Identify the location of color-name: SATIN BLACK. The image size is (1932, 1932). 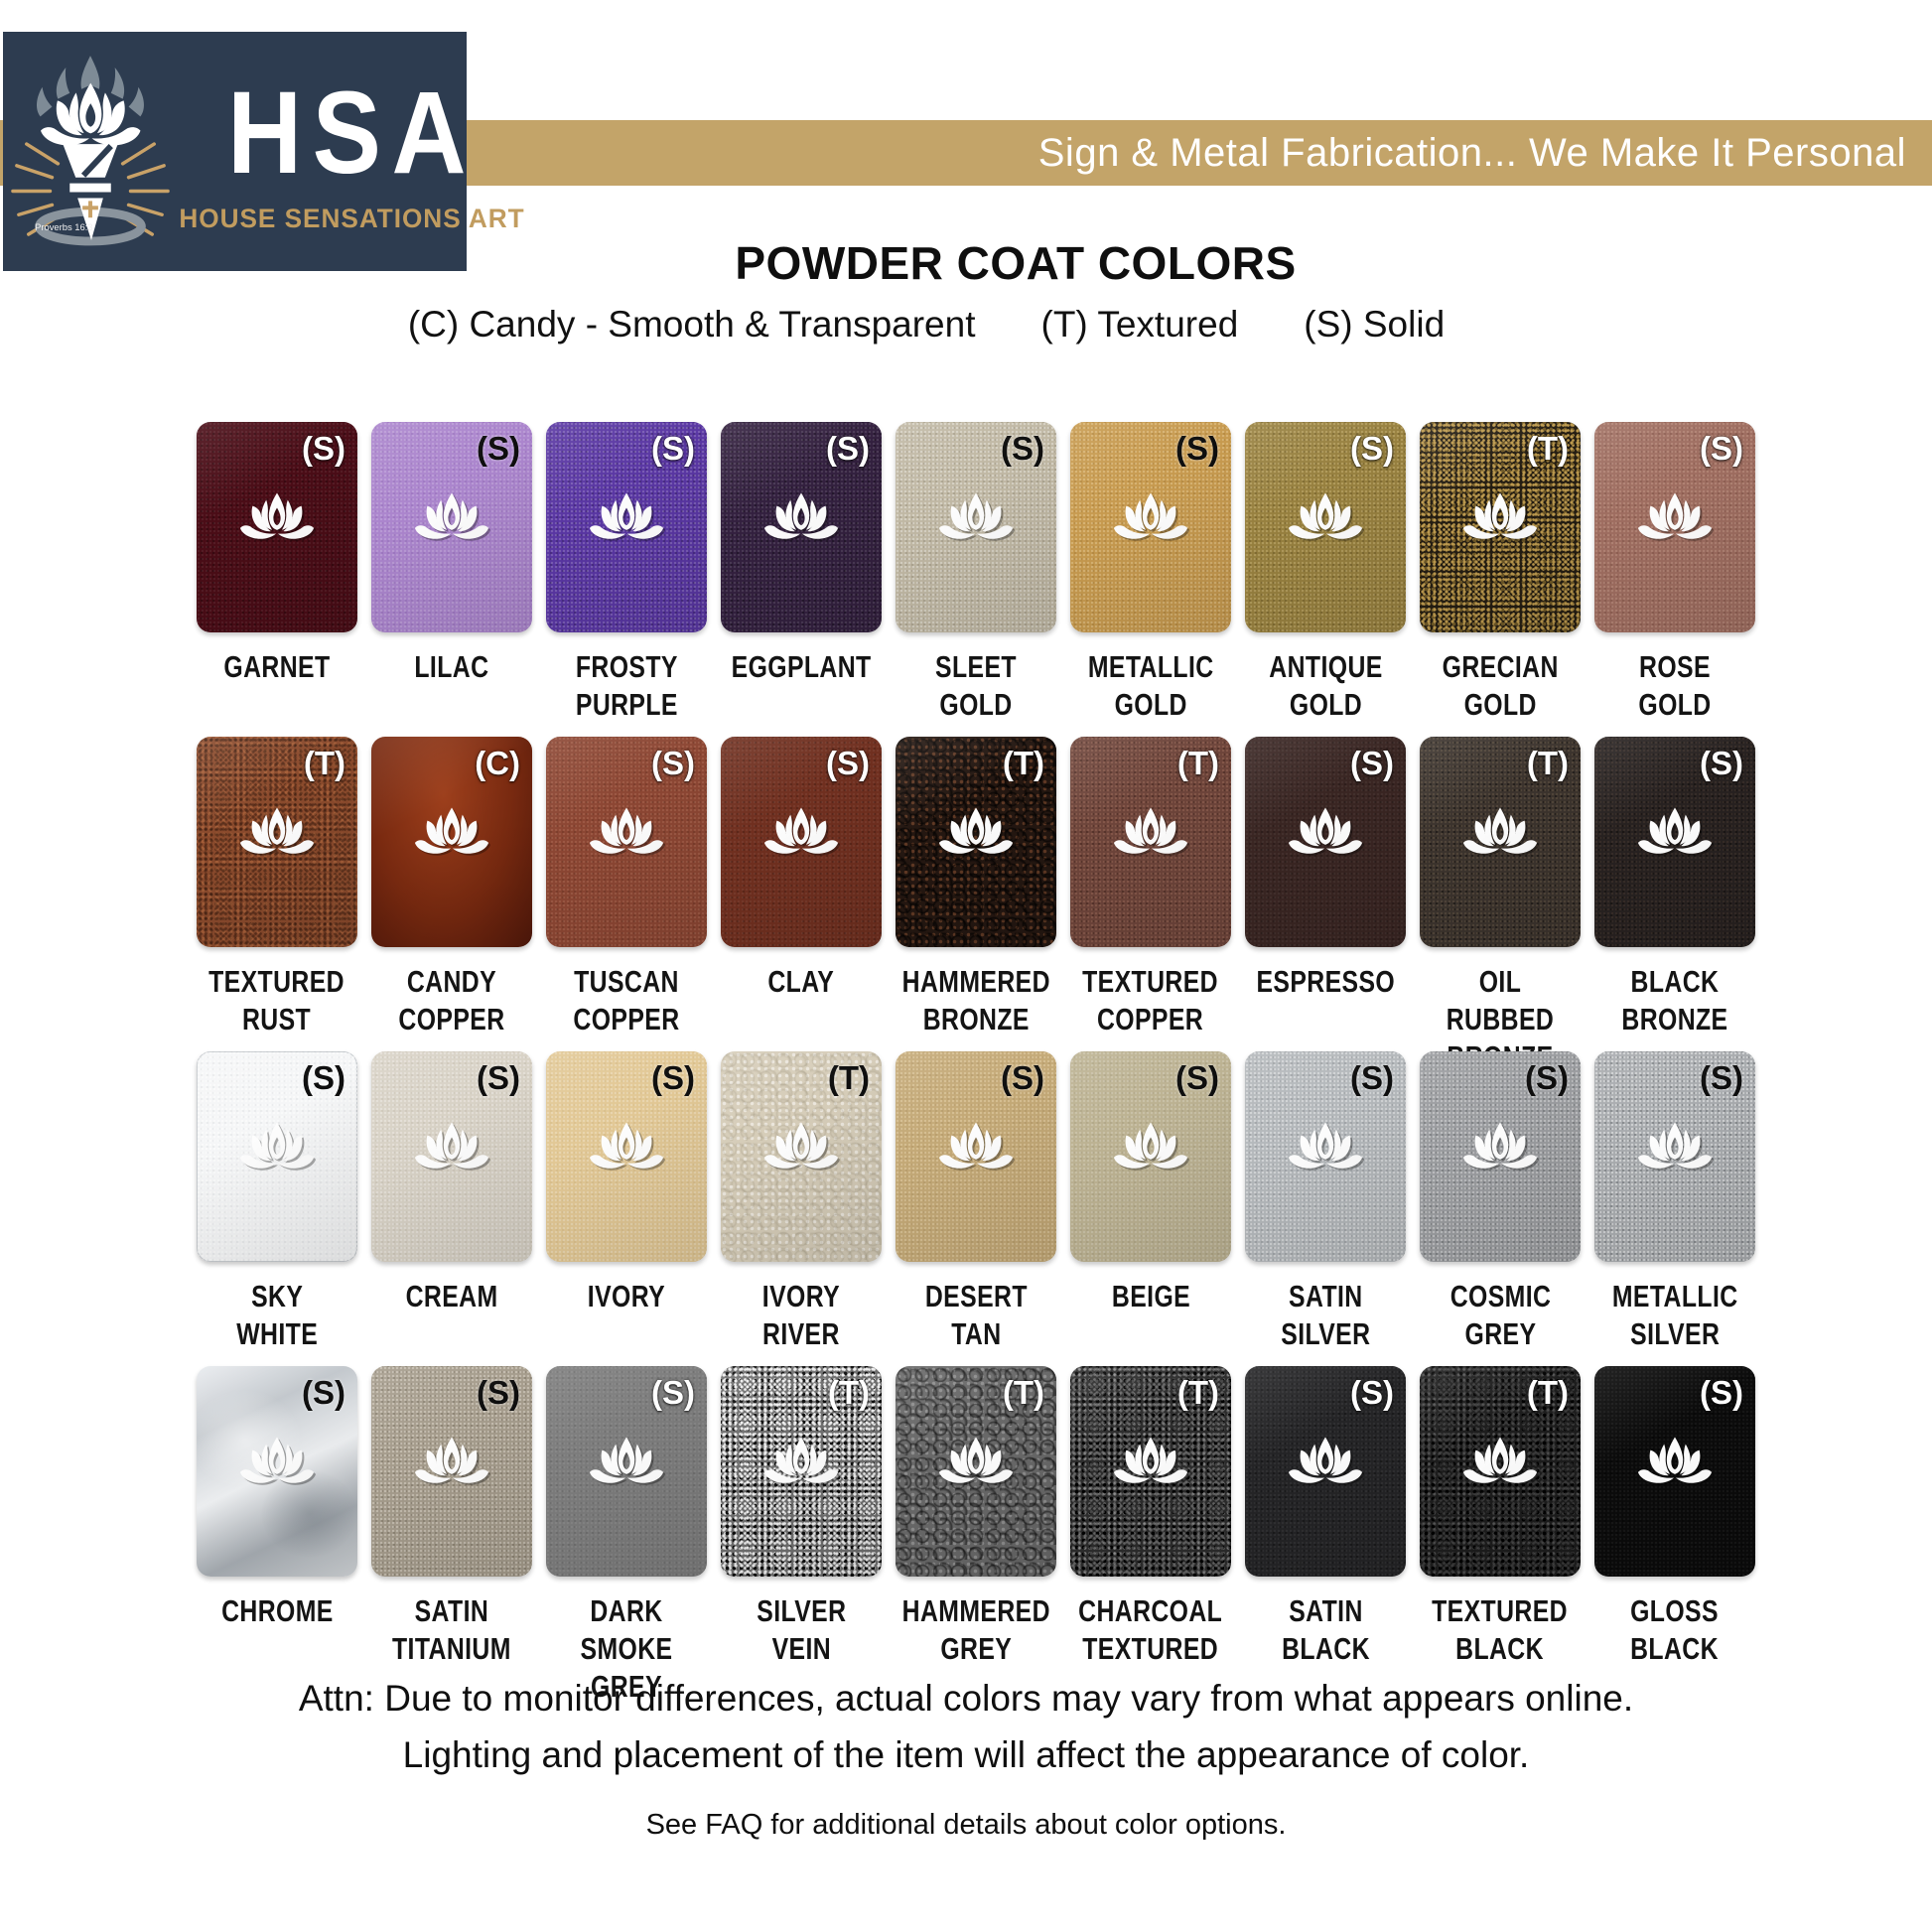
(1326, 1629).